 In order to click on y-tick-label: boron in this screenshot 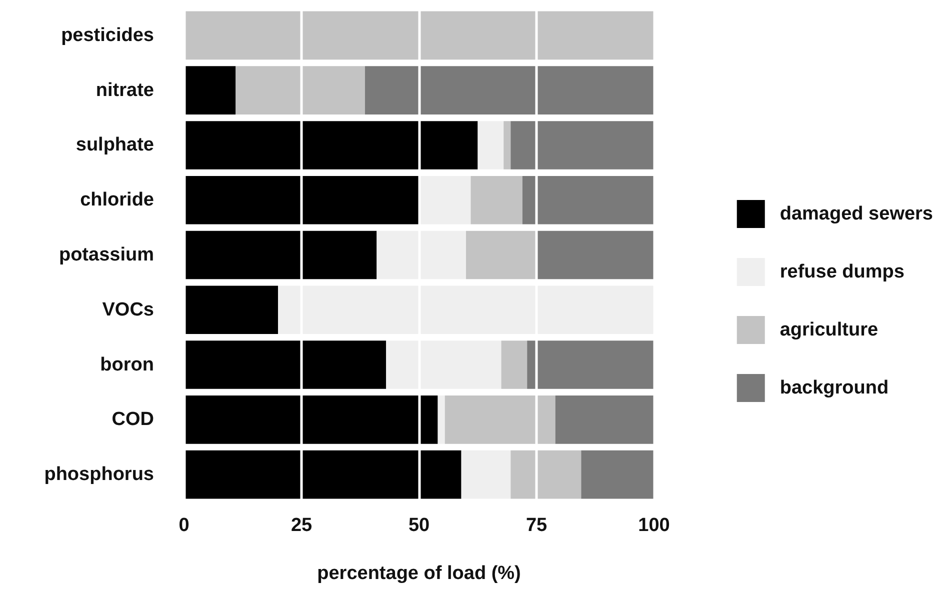, I will do `click(127, 365)`.